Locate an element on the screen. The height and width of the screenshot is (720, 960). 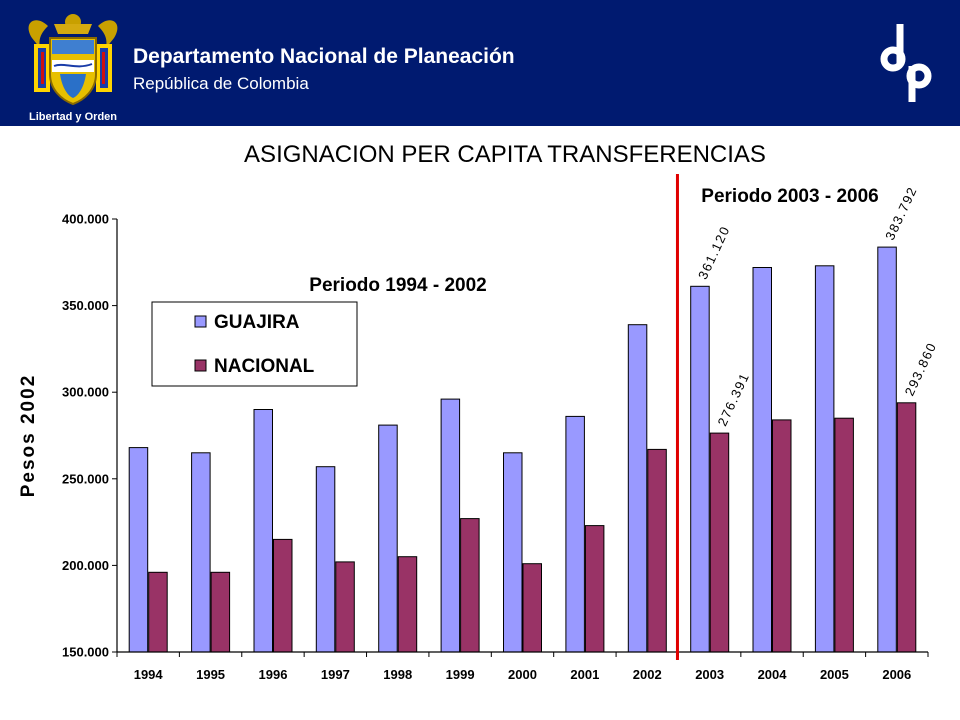
y-tick-label: 400.000 is located at coordinates (85, 219).